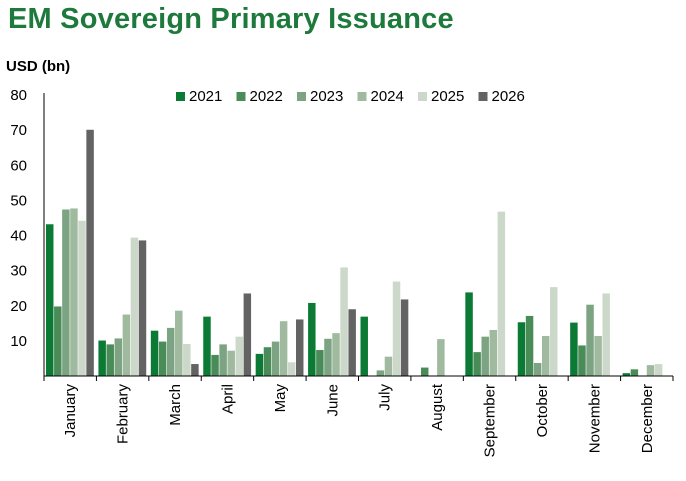 This screenshot has height=481, width=686. I want to click on legend-swatch-2023, so click(301, 96).